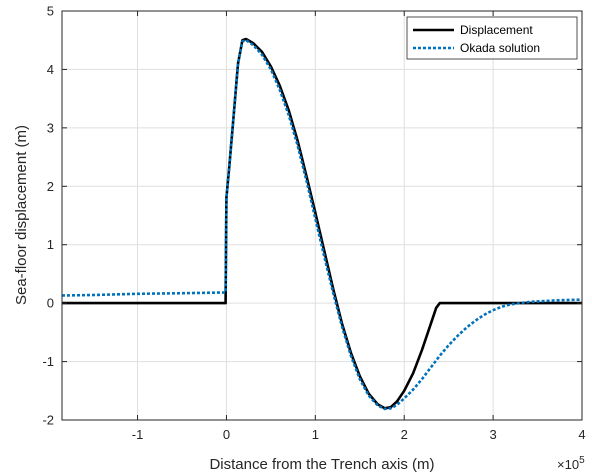 The height and width of the screenshot is (475, 592). I want to click on x-tick-label: 2, so click(404, 434).